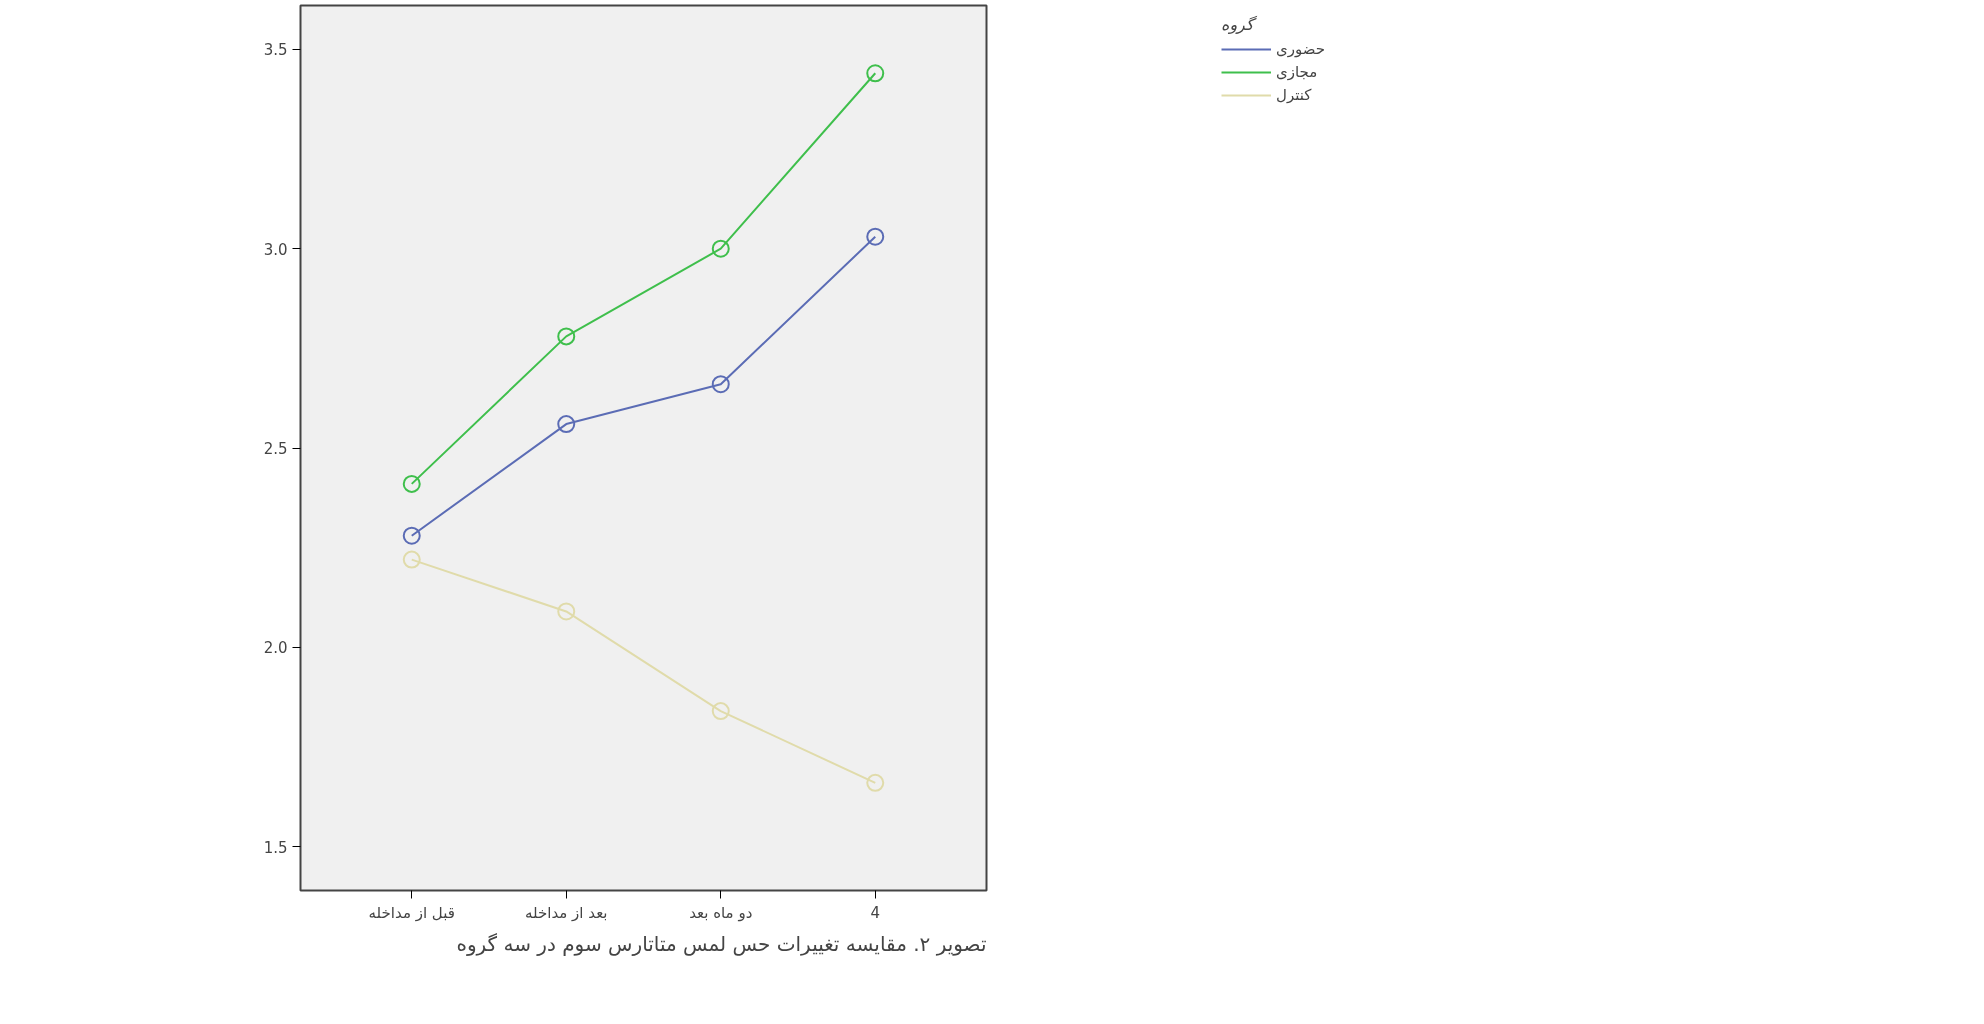  What do you see at coordinates (1293, 95) in the screenshot?
I see `legend-label: کنترل` at bounding box center [1293, 95].